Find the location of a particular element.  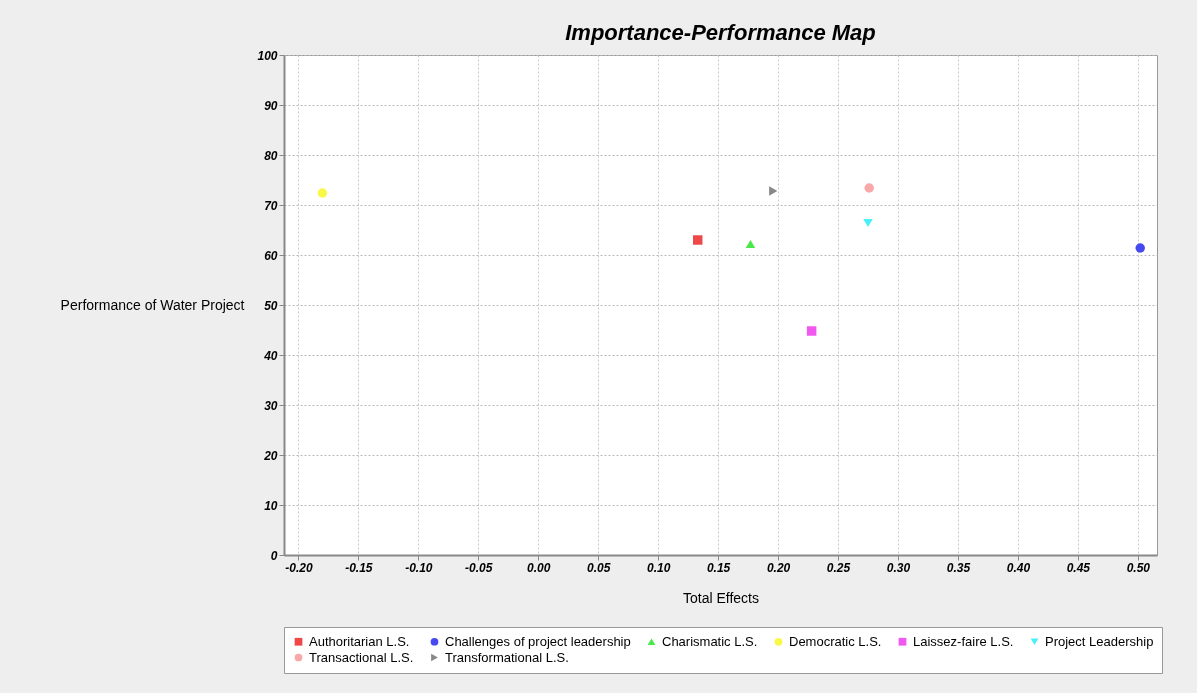

x-tick-label: 0.10 is located at coordinates (658, 567).